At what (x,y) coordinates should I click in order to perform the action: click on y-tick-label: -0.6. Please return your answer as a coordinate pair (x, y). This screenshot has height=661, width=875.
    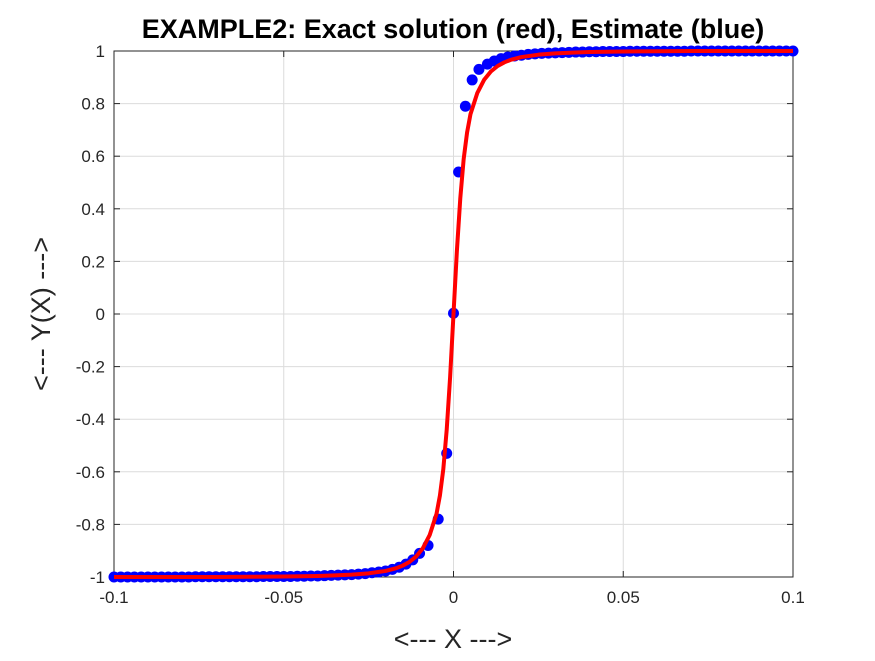
    Looking at the image, I should click on (90, 472).